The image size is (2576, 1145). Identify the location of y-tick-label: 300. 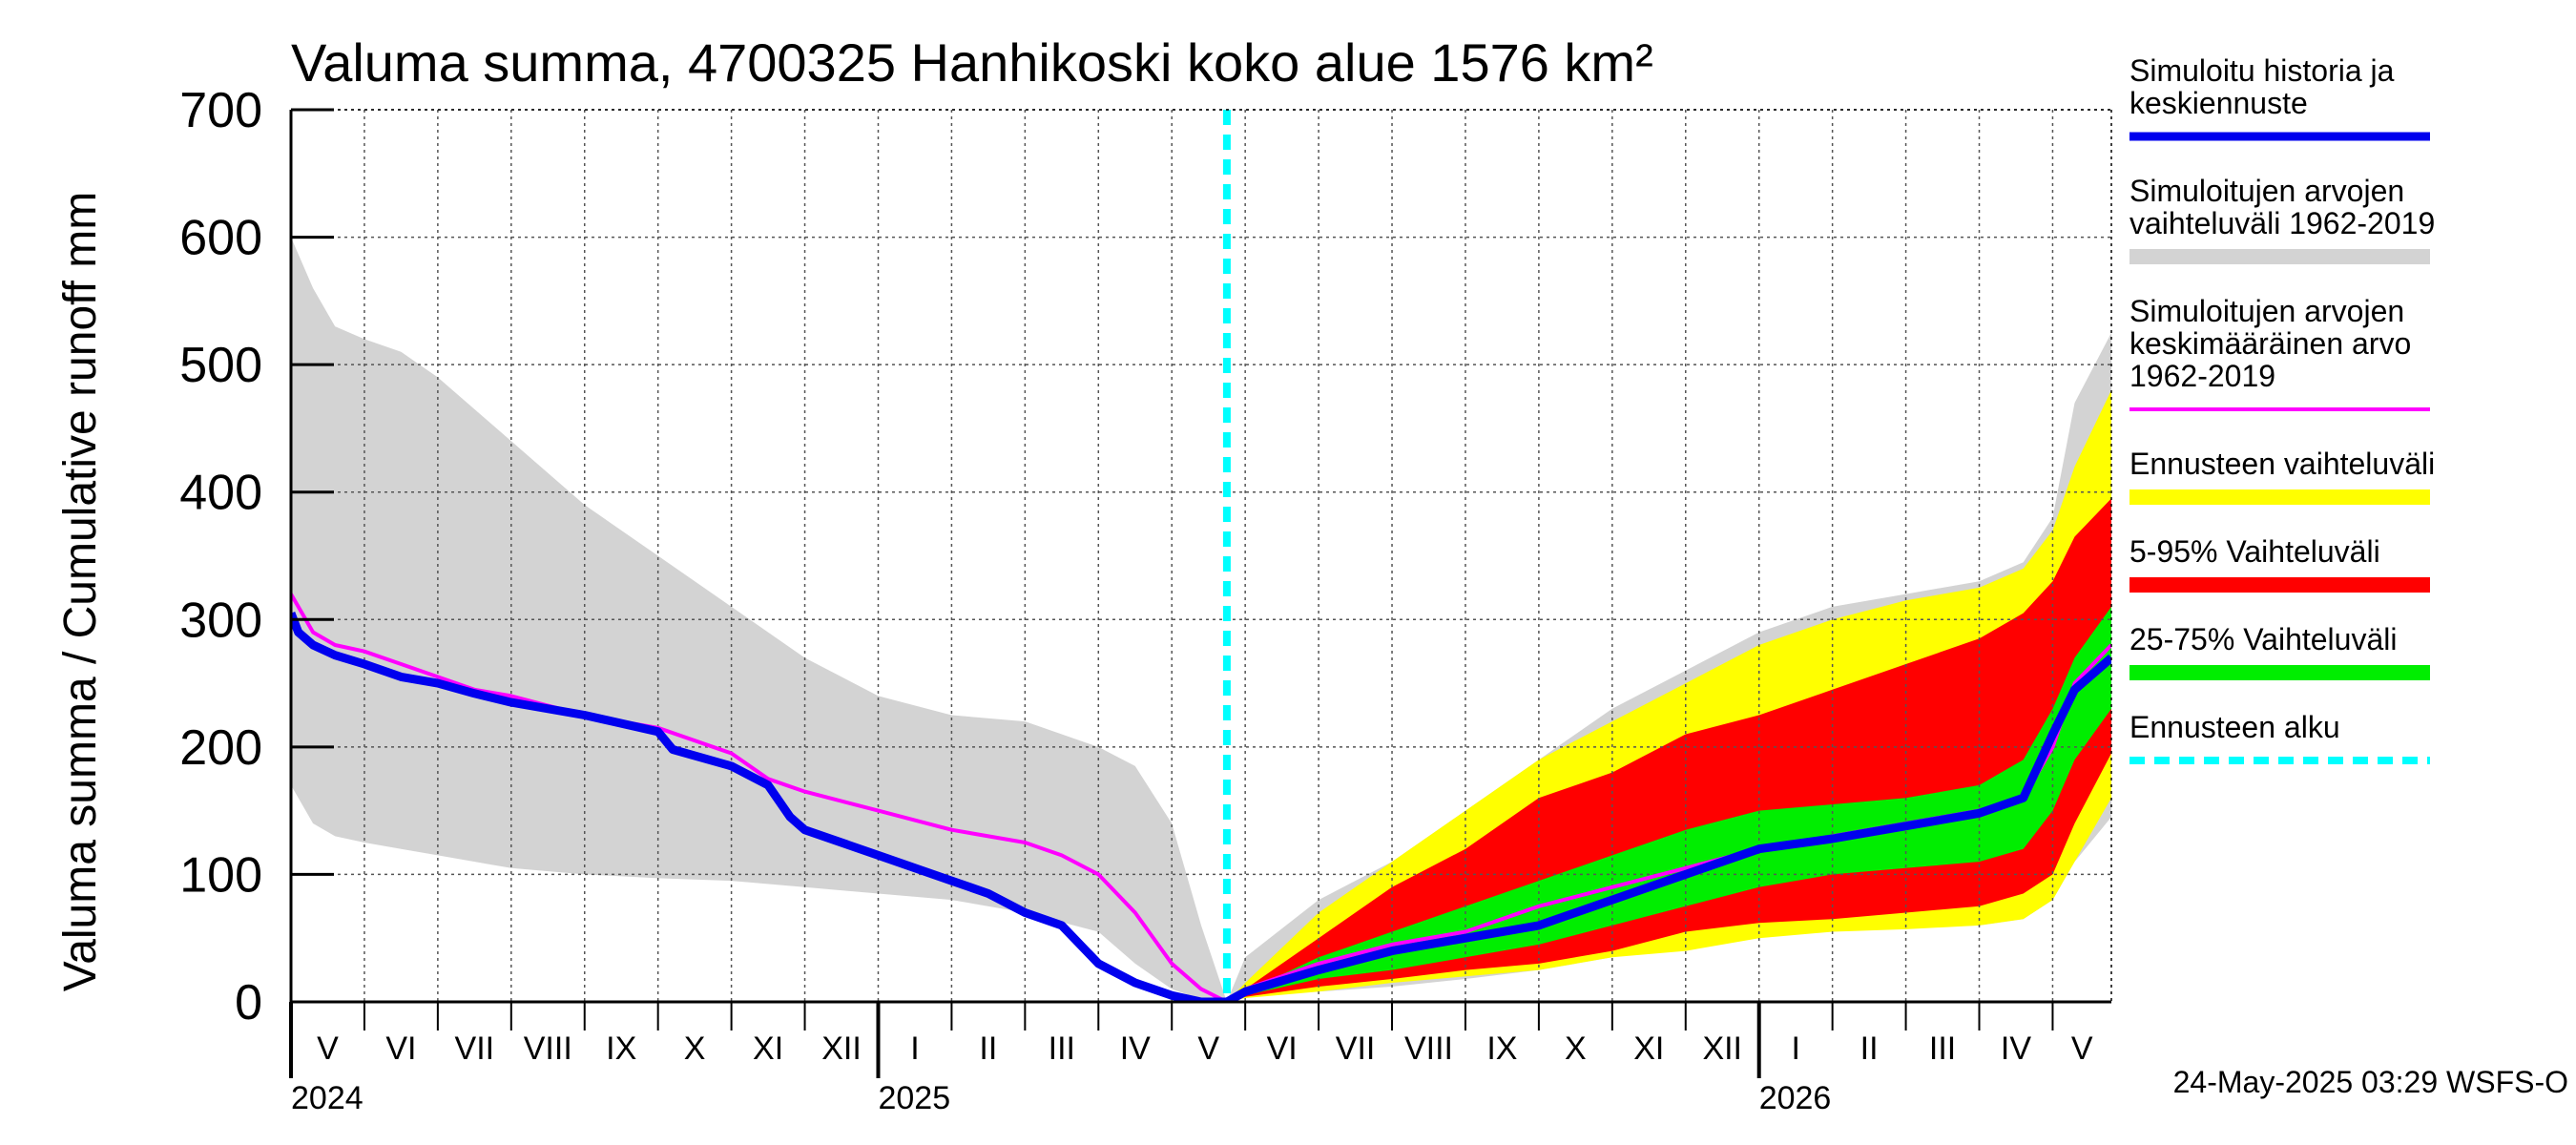
(220, 620).